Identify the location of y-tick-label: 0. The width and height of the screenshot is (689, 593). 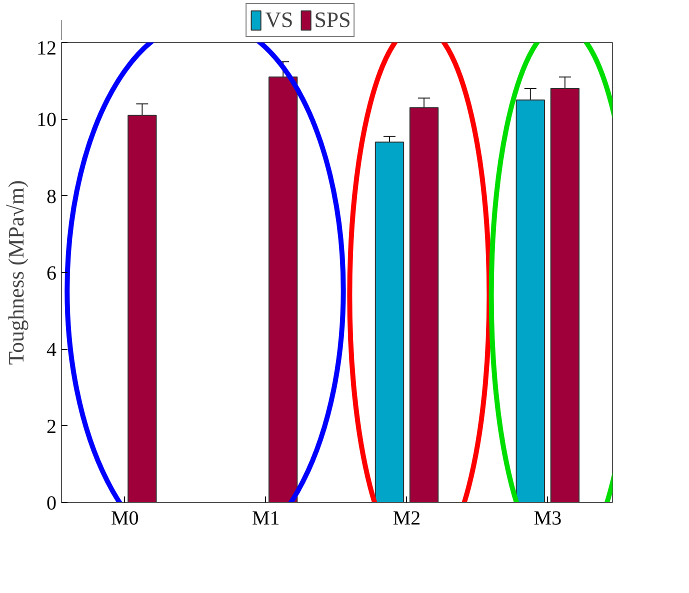
(51, 503).